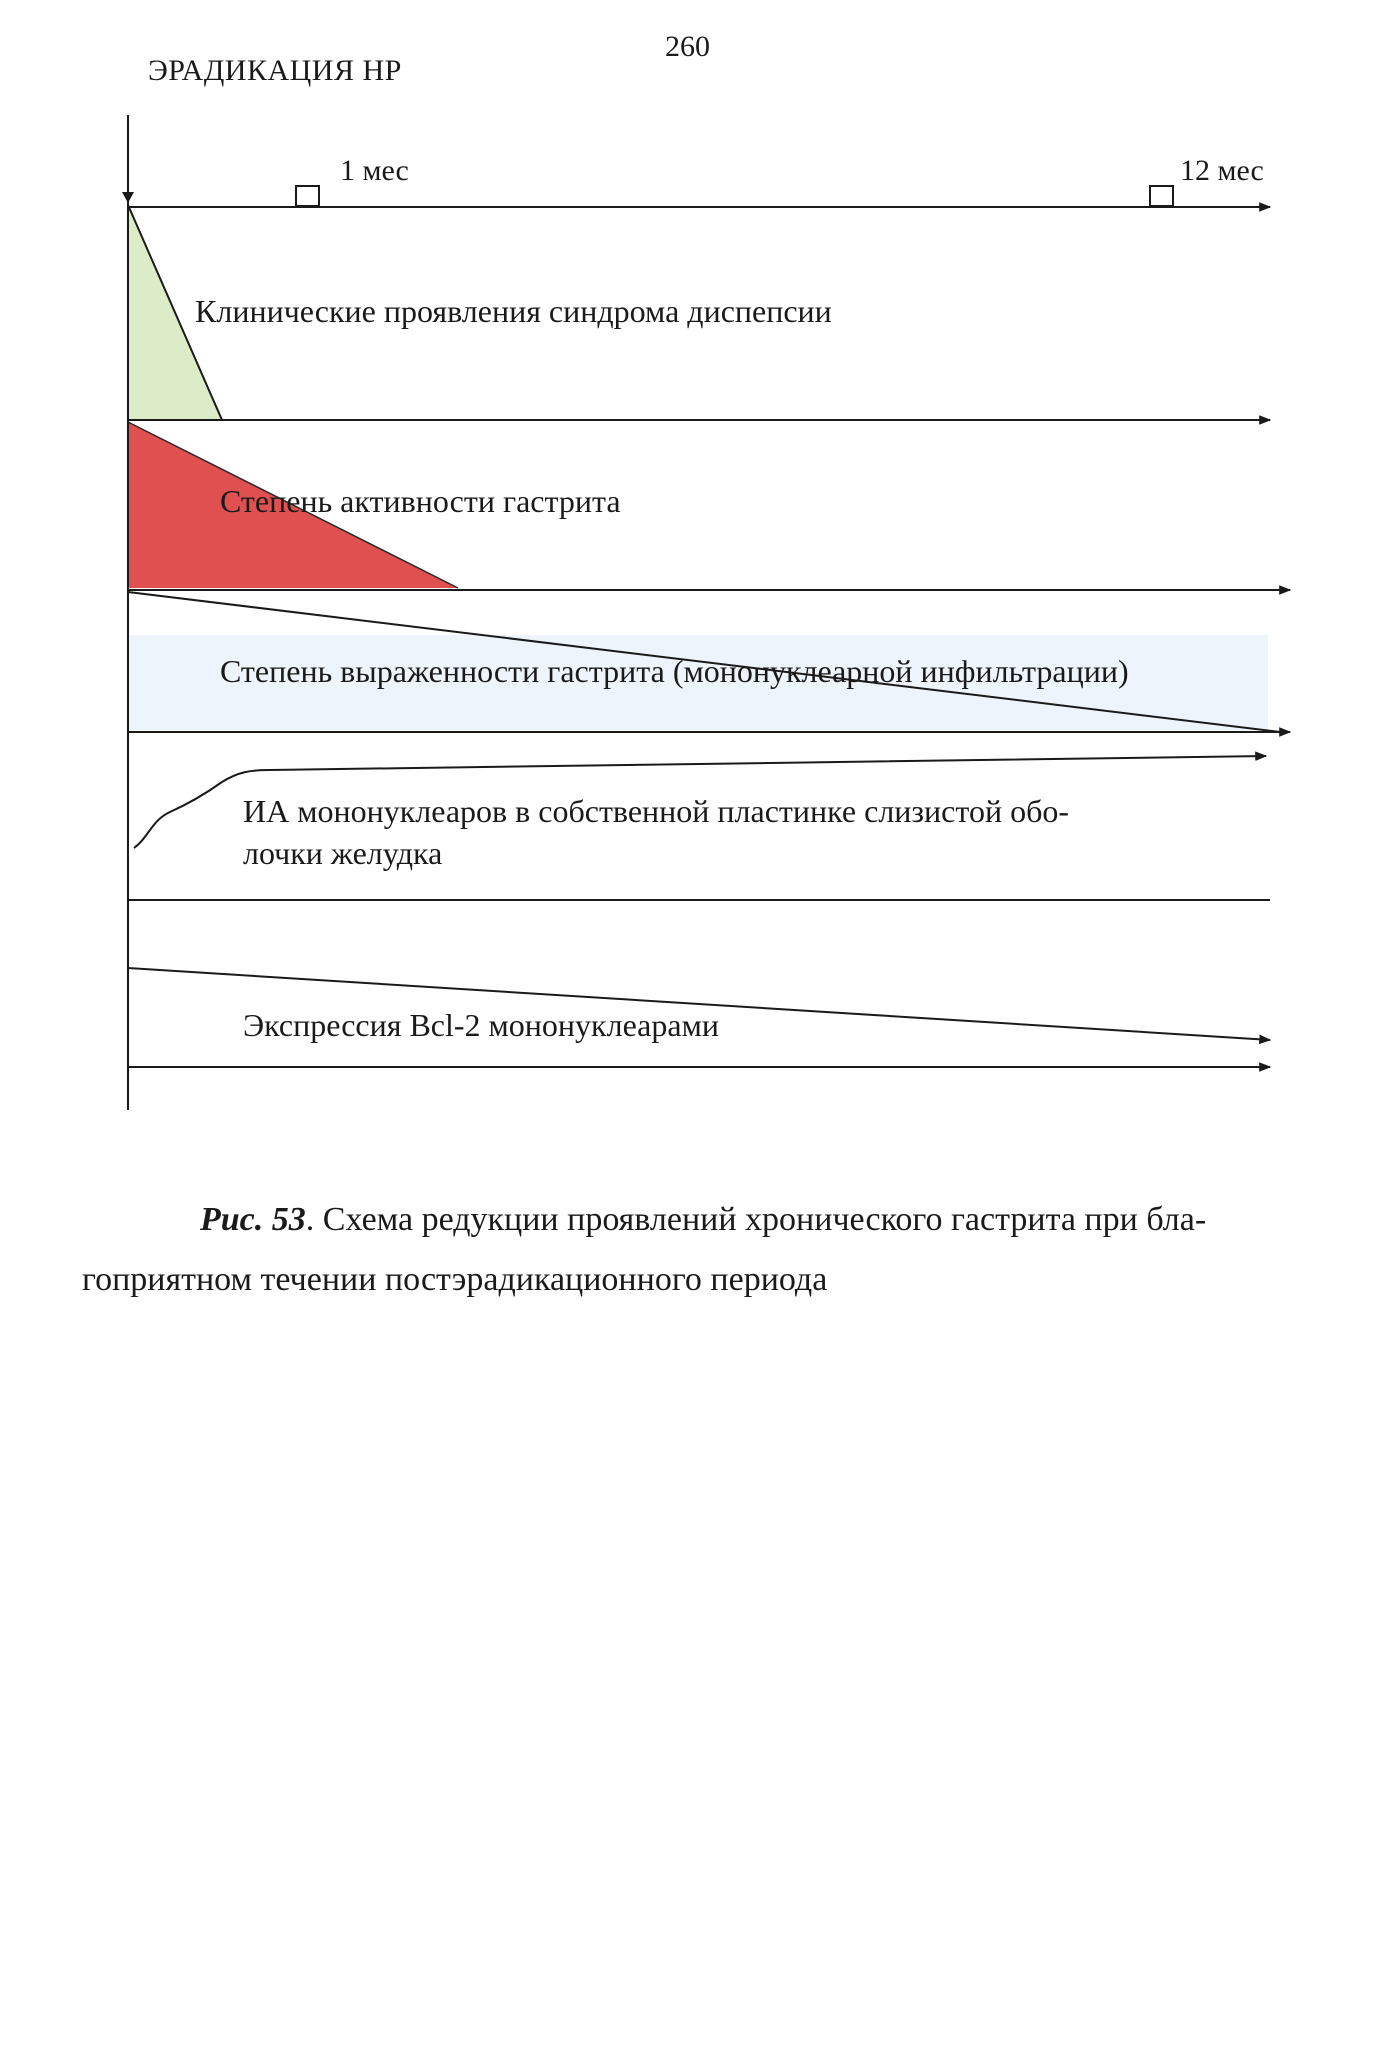 The image size is (1378, 2050). What do you see at coordinates (307, 196) in the screenshot?
I see `mark-1-month` at bounding box center [307, 196].